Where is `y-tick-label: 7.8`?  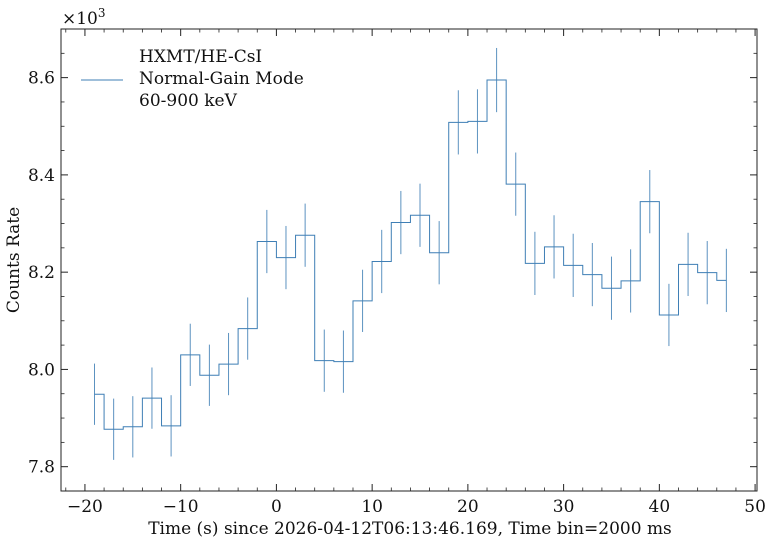
y-tick-label: 7.8 is located at coordinates (41, 468).